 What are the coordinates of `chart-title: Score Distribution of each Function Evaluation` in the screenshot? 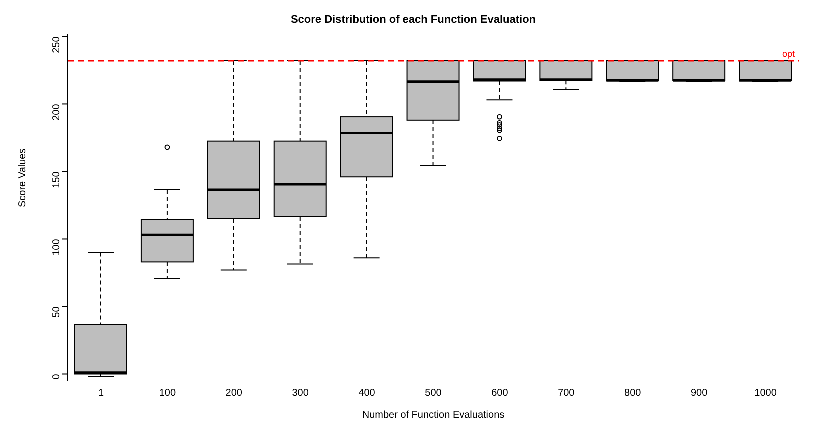 It's located at (414, 19).